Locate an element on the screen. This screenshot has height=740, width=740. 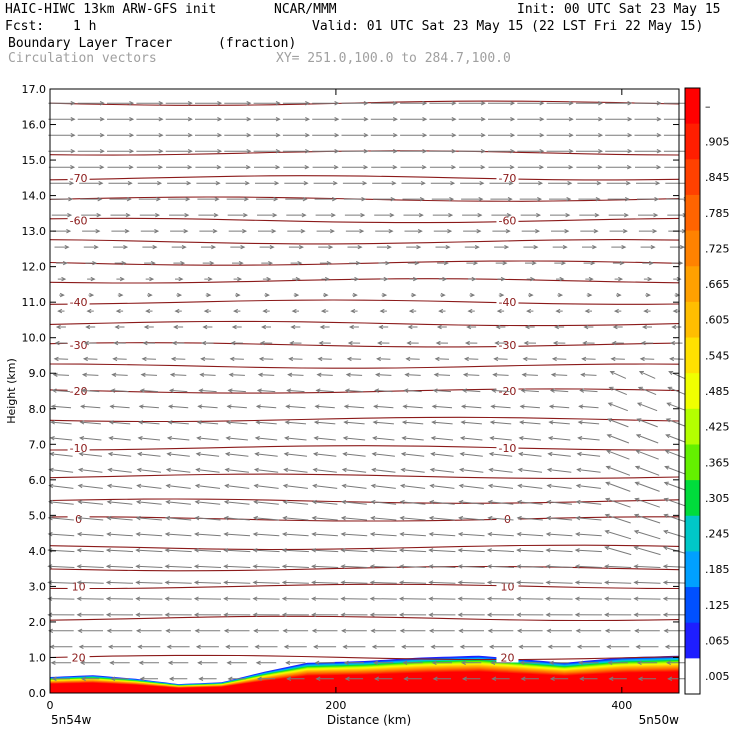
init-time: Init: 00 UTC Sat 23 May 15 is located at coordinates (619, 9).